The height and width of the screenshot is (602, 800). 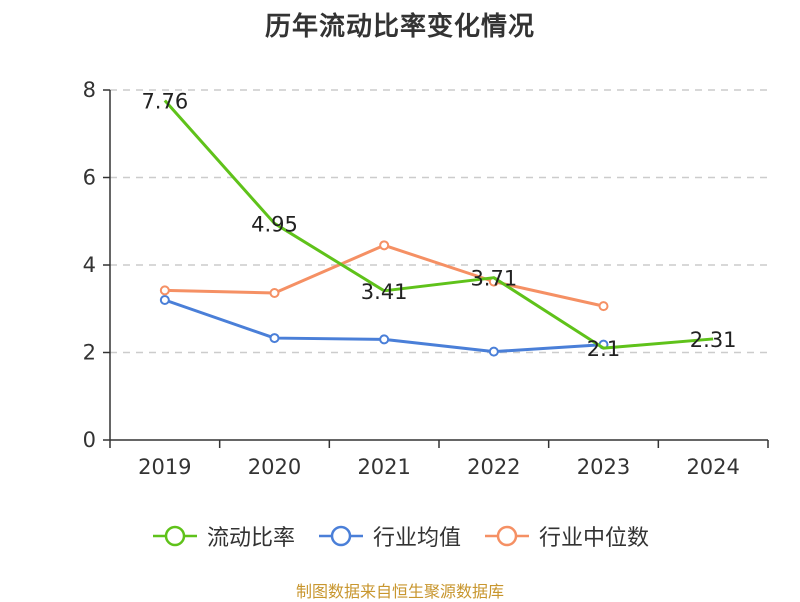 What do you see at coordinates (89, 178) in the screenshot?
I see `y-tick-label: 6` at bounding box center [89, 178].